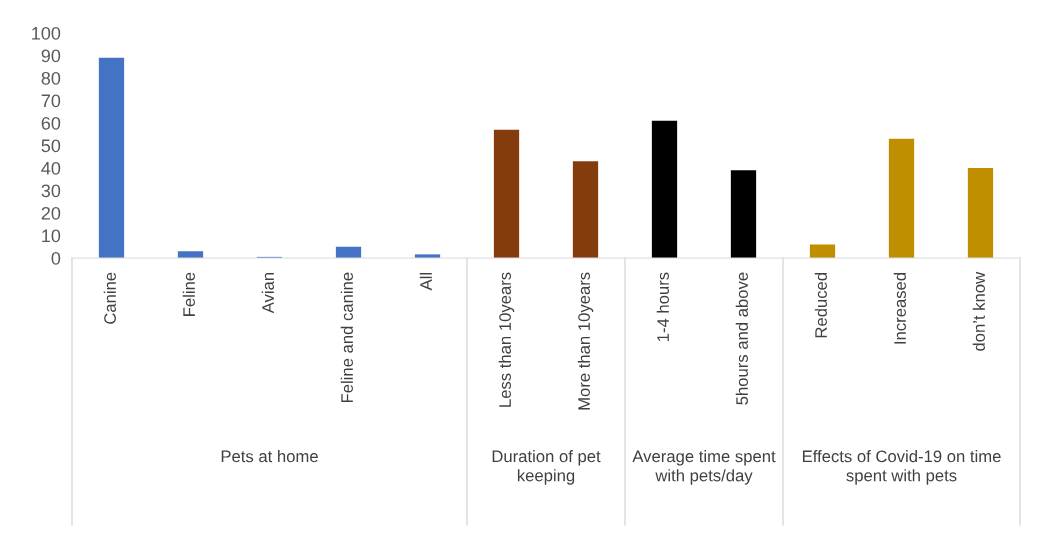 Image resolution: width=1056 pixels, height=533 pixels. I want to click on x-tick-label: Feline and canine, so click(346, 337).